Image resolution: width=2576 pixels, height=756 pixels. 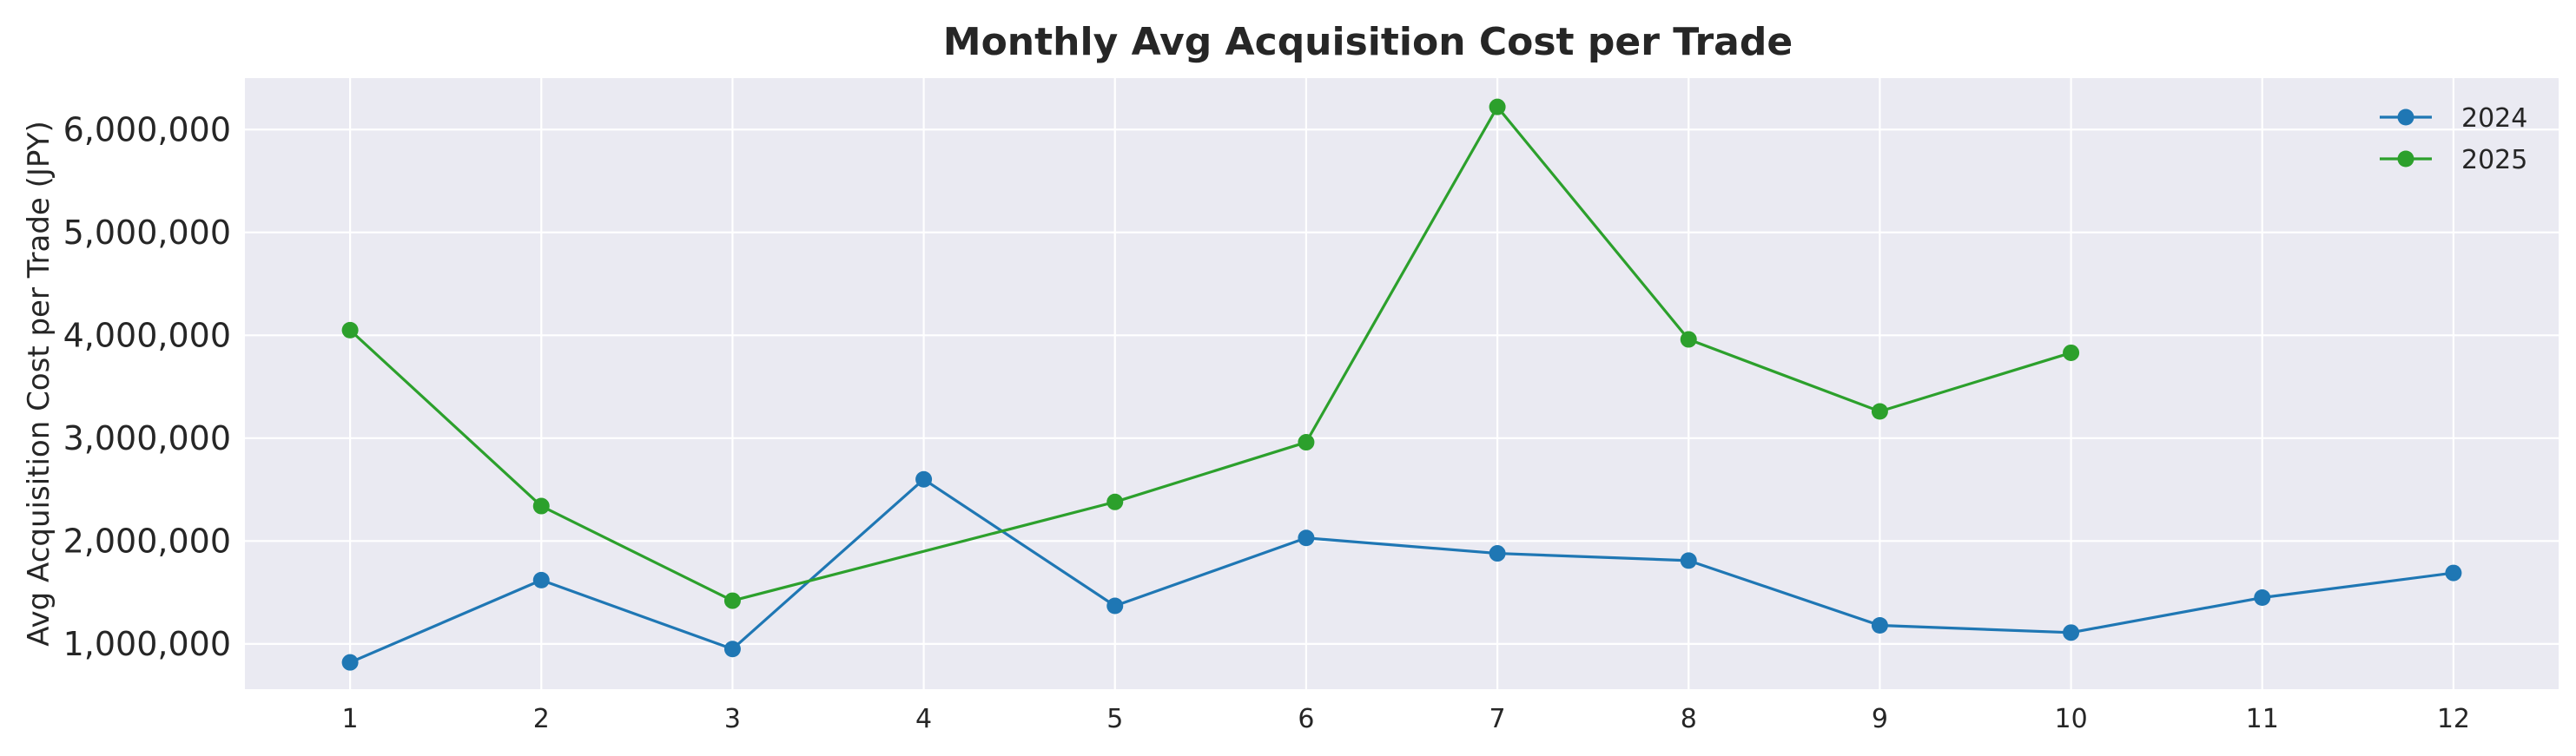 I want to click on legend-marker-2025, so click(x=2405, y=159).